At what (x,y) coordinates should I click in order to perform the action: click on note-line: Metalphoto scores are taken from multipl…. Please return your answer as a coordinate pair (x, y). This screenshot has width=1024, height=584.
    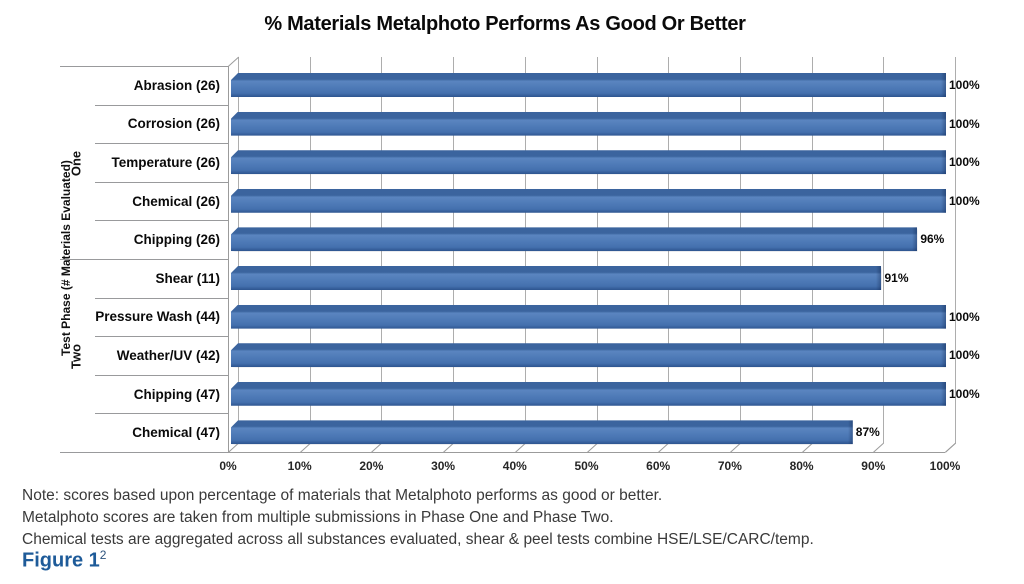
    Looking at the image, I should click on (318, 517).